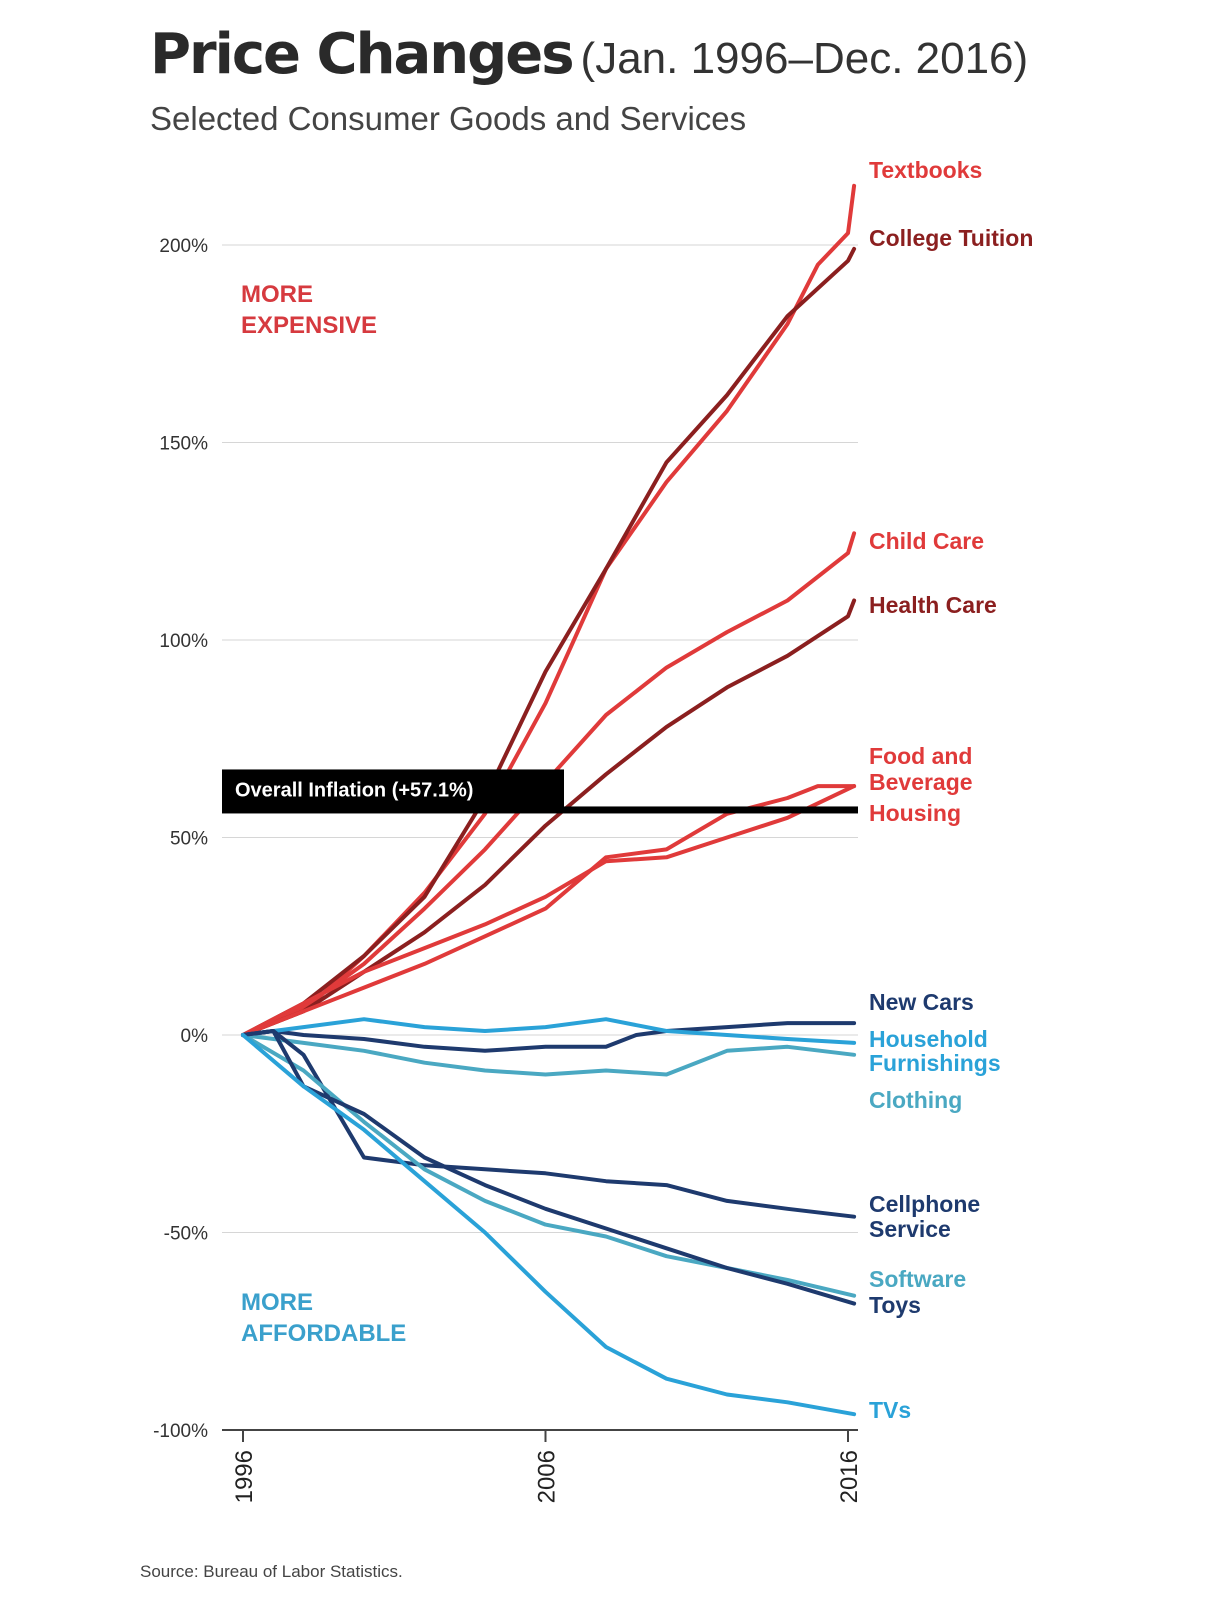 The image size is (1219, 1600). What do you see at coordinates (849, 1476) in the screenshot?
I see `x-tick-label: 2016` at bounding box center [849, 1476].